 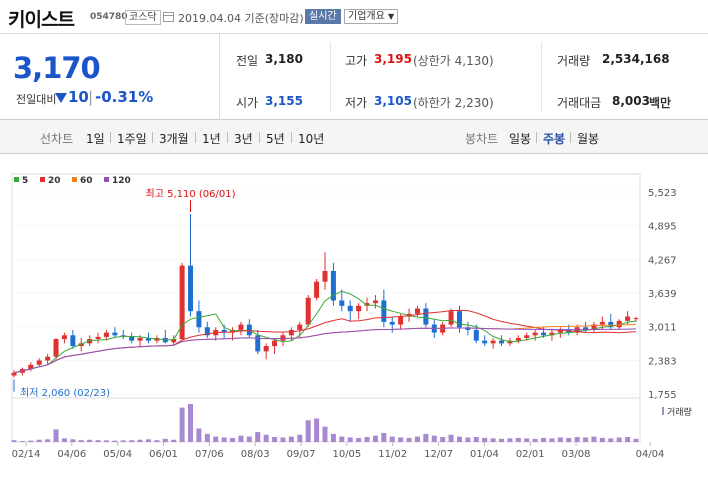 What do you see at coordinates (243, 139) in the screenshot?
I see `period-3y: 3년` at bounding box center [243, 139].